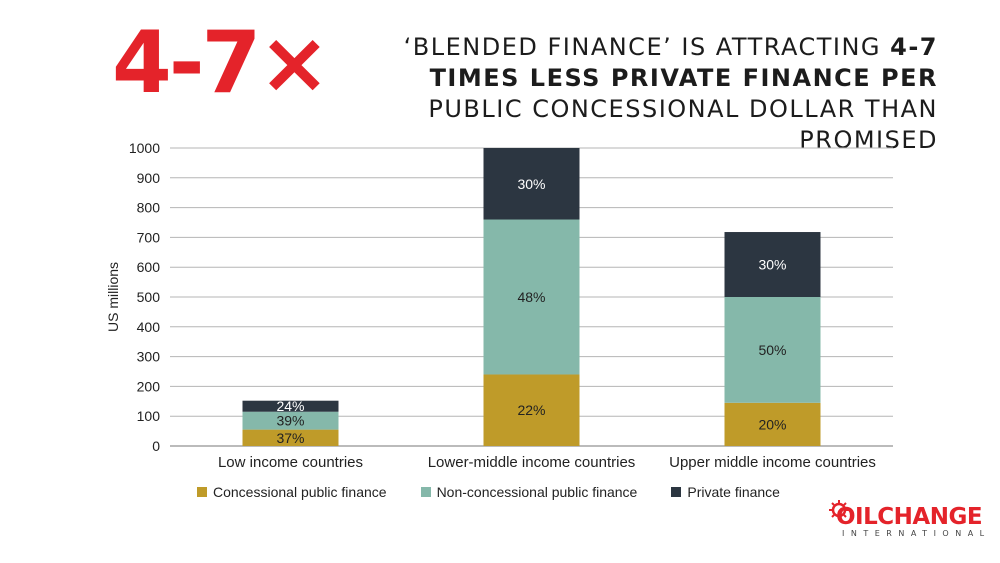 This screenshot has width=1000, height=563. What do you see at coordinates (930, 517) in the screenshot?
I see `logo-change: CHANGE` at bounding box center [930, 517].